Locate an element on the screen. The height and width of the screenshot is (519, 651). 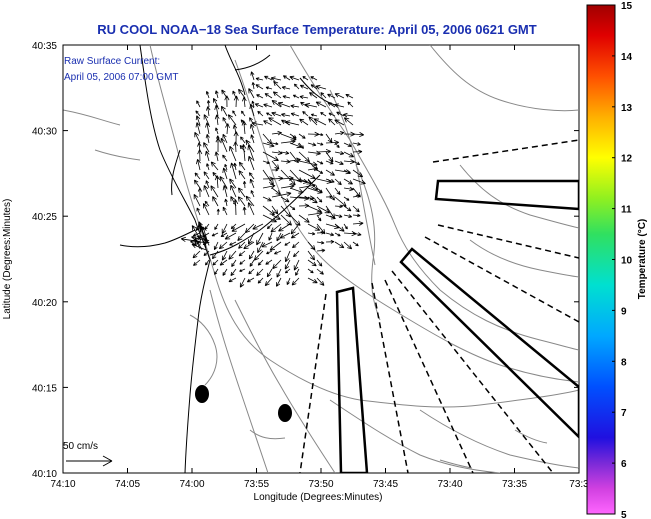
inset-current-label: Raw Surface Current: is located at coordinates (112, 61).